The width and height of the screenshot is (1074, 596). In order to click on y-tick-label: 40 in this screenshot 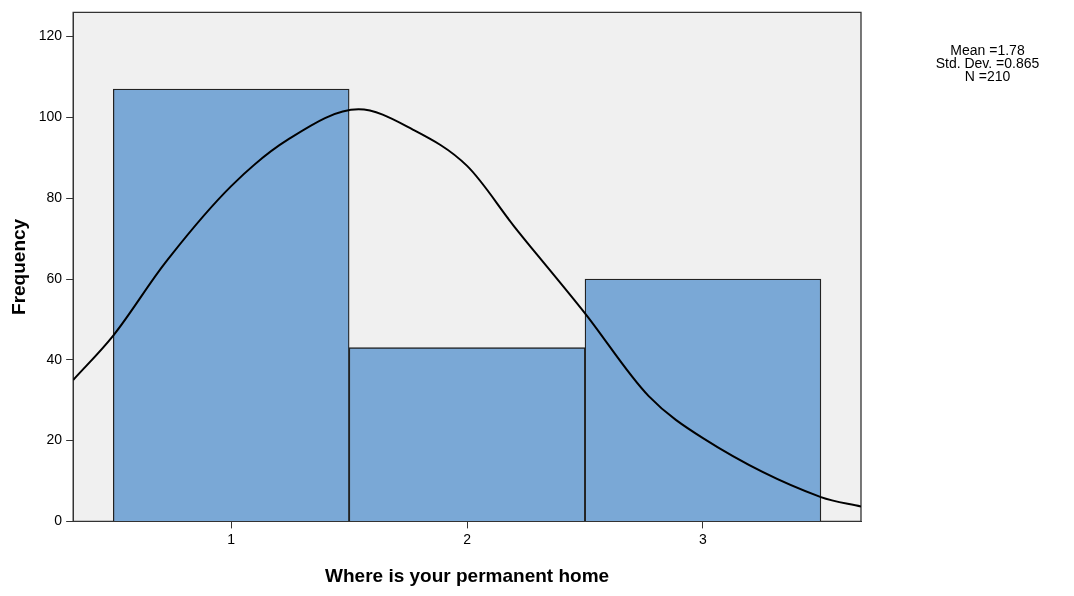, I will do `click(54, 358)`.